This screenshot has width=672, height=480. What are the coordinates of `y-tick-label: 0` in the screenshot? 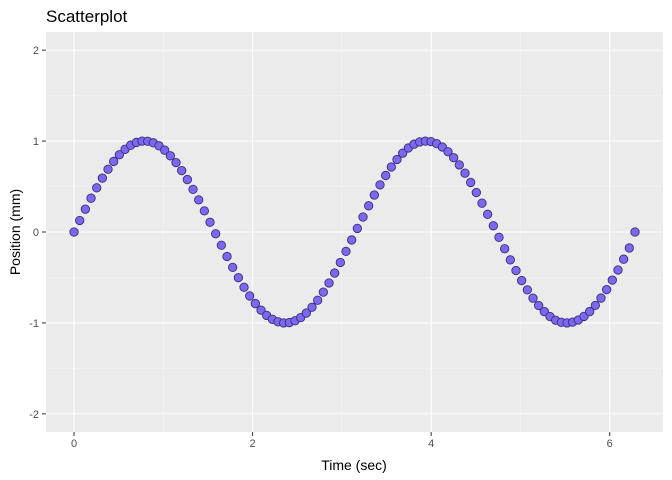 It's located at (36, 233).